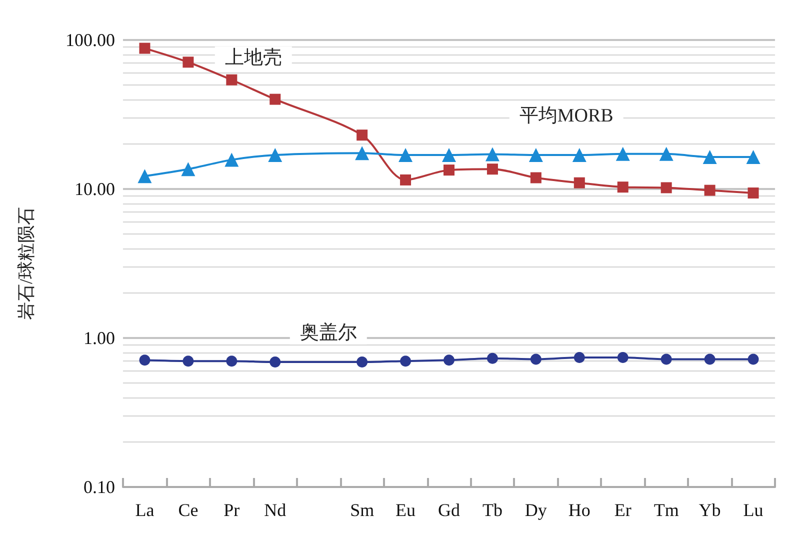  Describe the element at coordinates (362, 510) in the screenshot. I see `x-tick-label: Sm` at that location.